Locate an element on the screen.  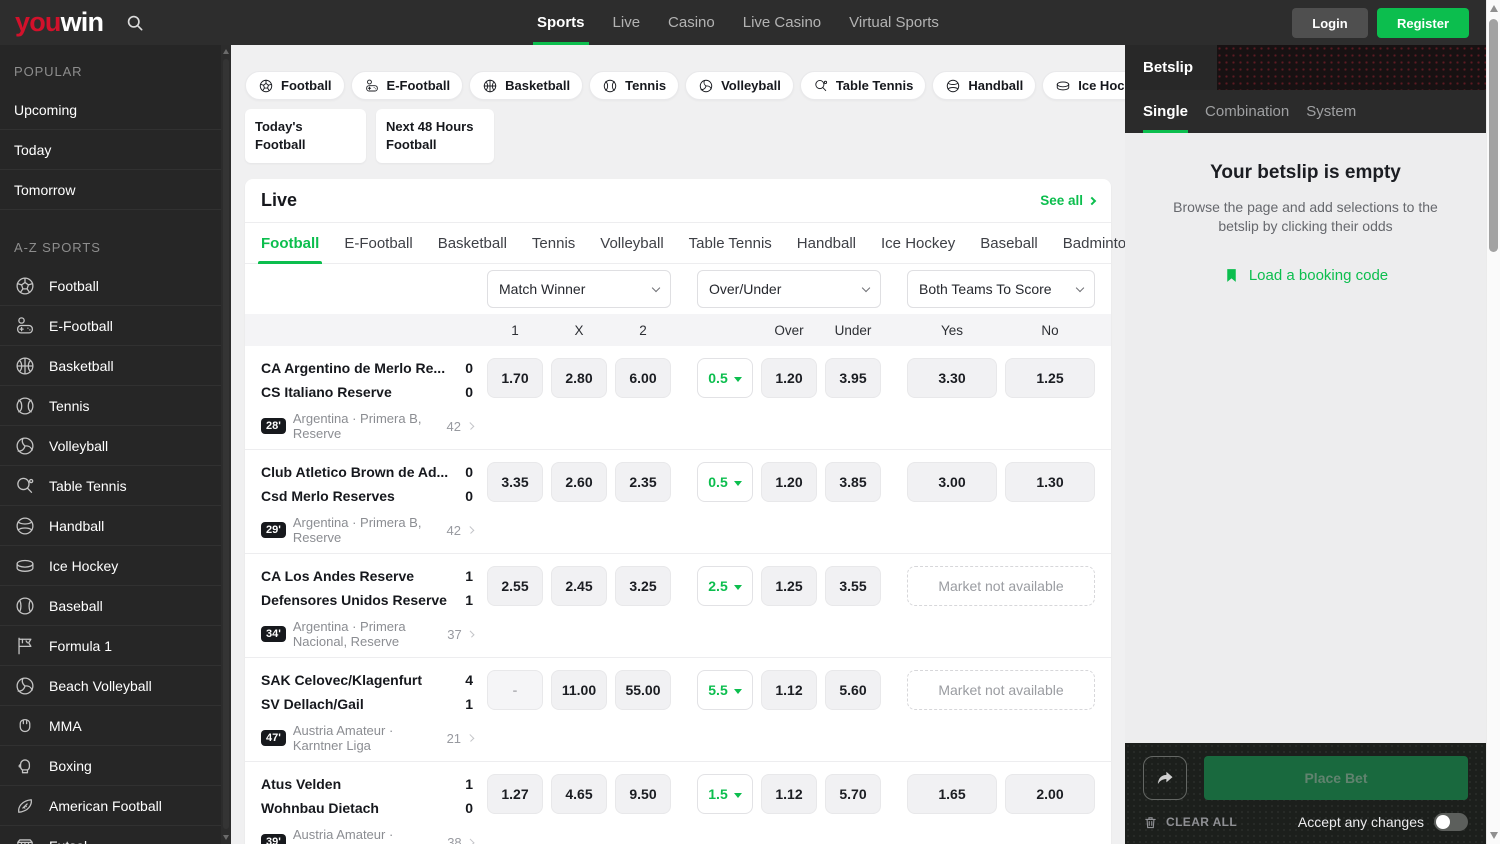
sidebar-scrollbar is located at coordinates (226, 444).